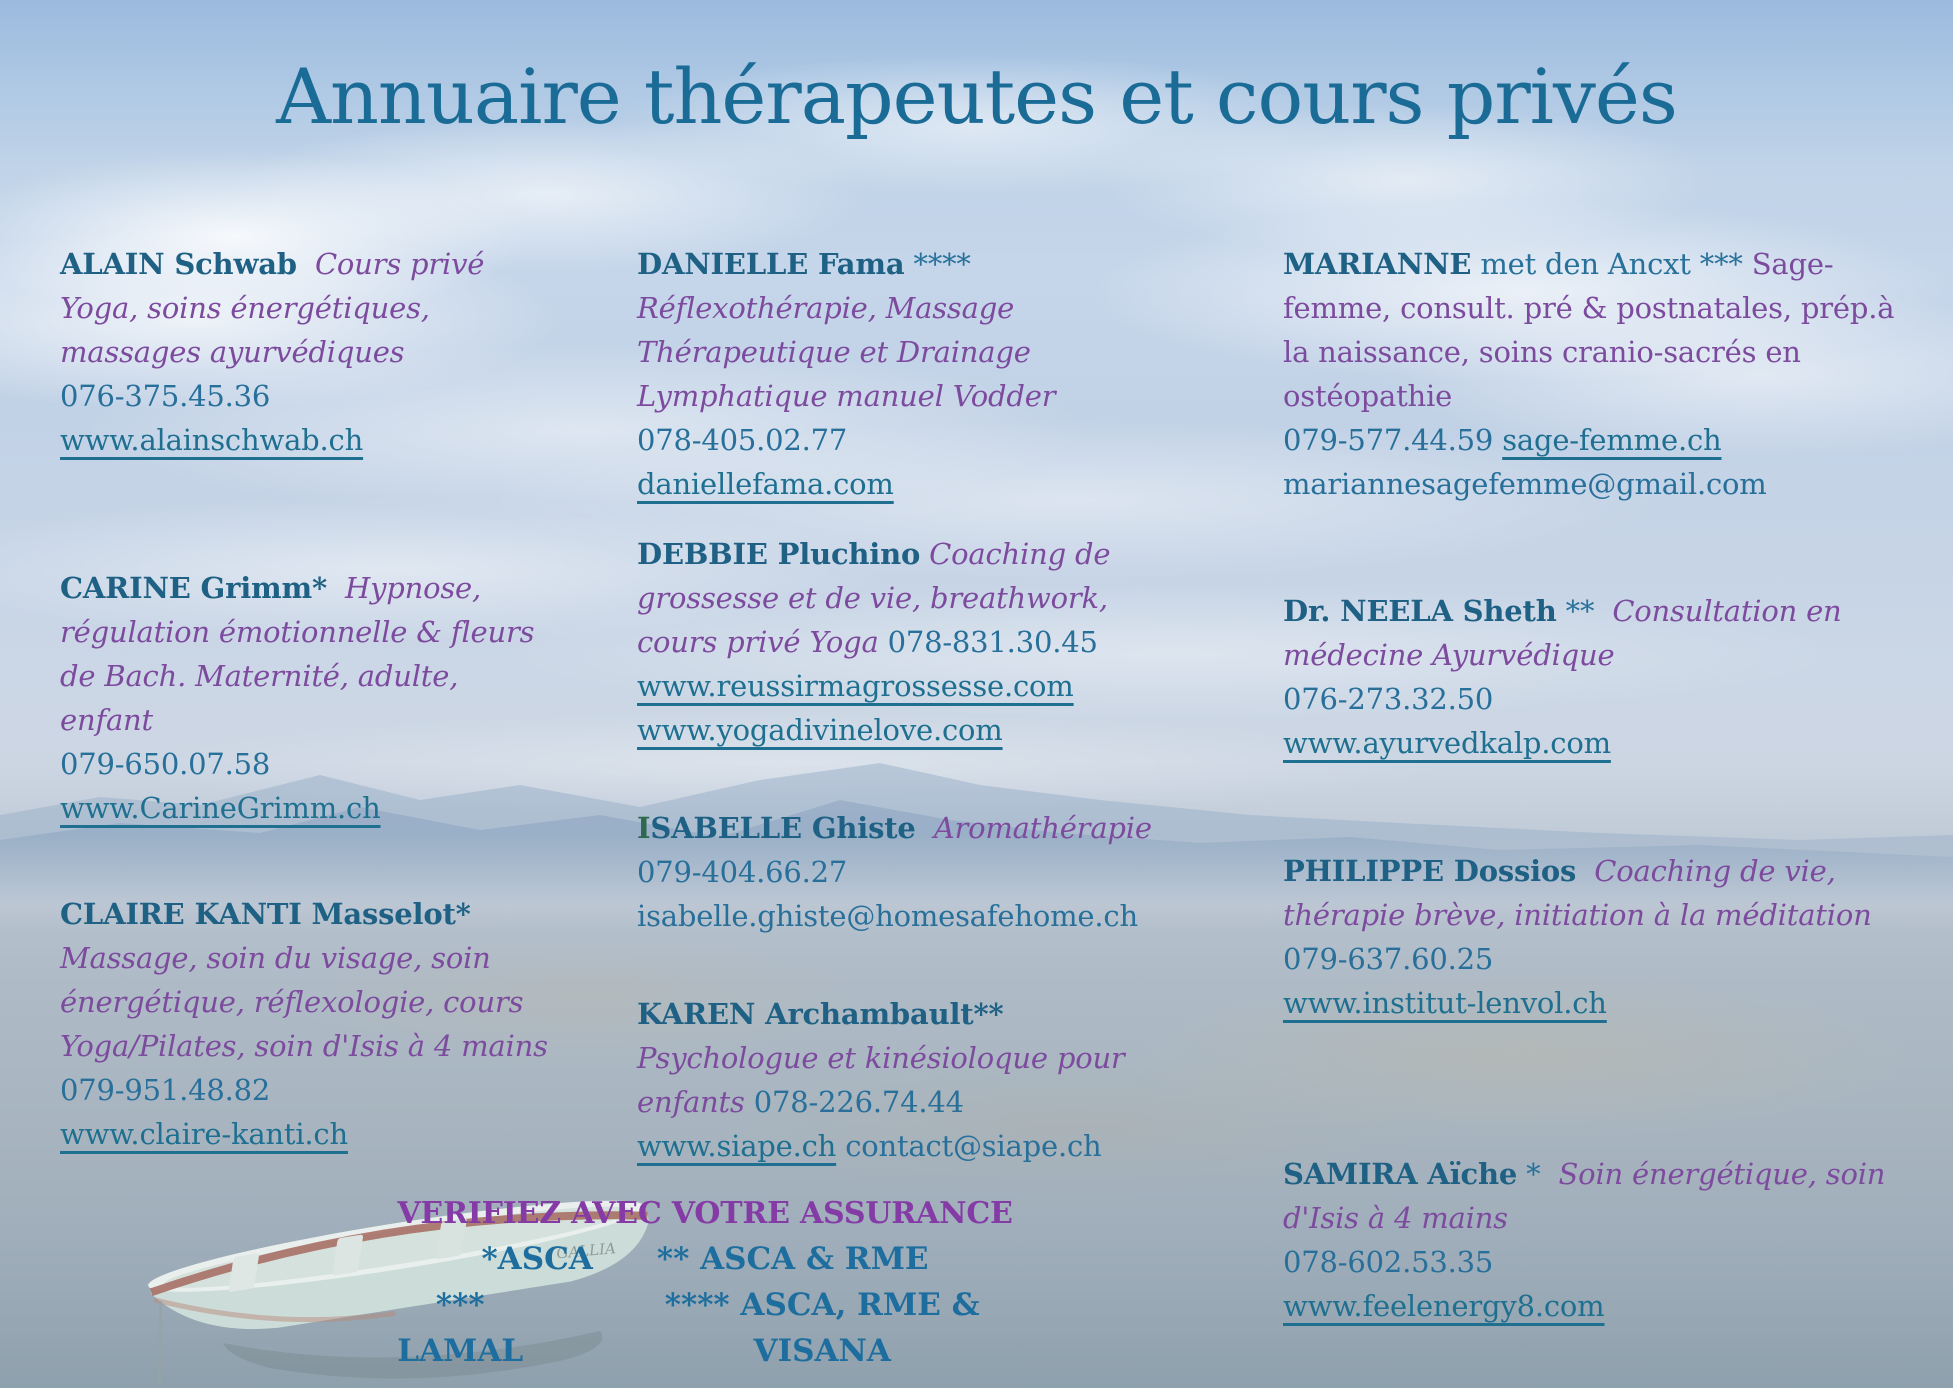 Image resolution: width=1953 pixels, height=1388 pixels. Describe the element at coordinates (742, 872) in the screenshot. I see `phone-number: 079-404.66.27` at that location.